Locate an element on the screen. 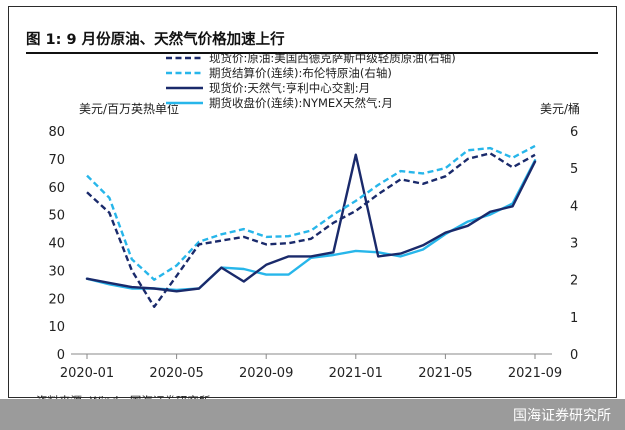 This screenshot has width=625, height=430. left-tick-label: 80 is located at coordinates (56, 132).